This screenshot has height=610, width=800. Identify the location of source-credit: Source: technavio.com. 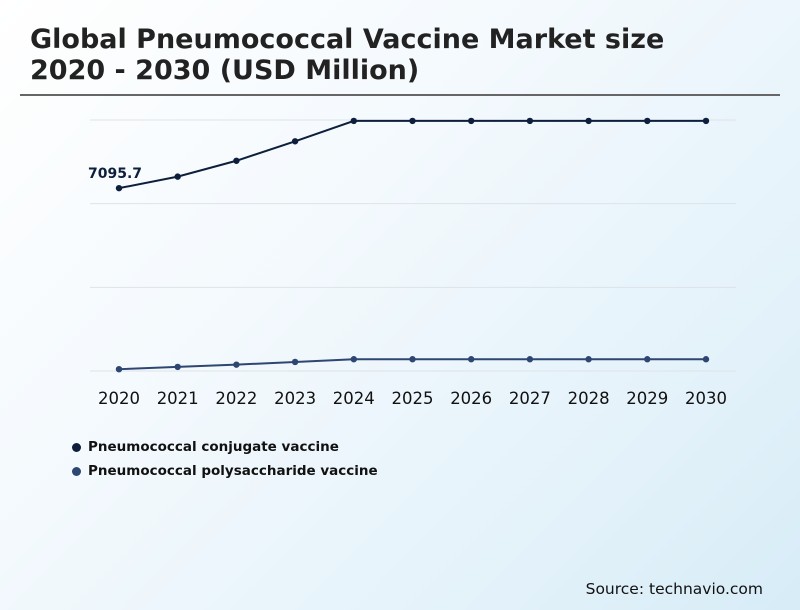
(674, 589).